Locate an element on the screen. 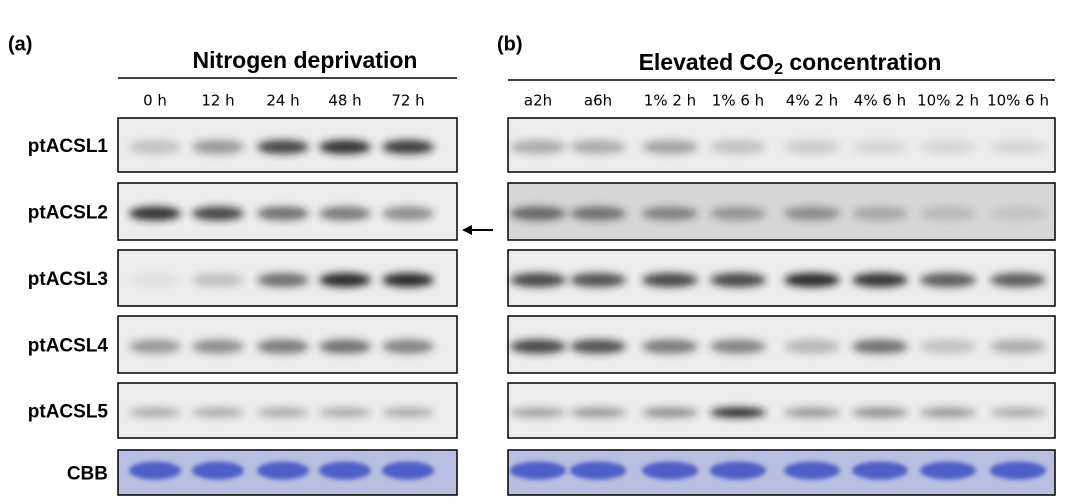  lane-label: 12 h is located at coordinates (217, 101).